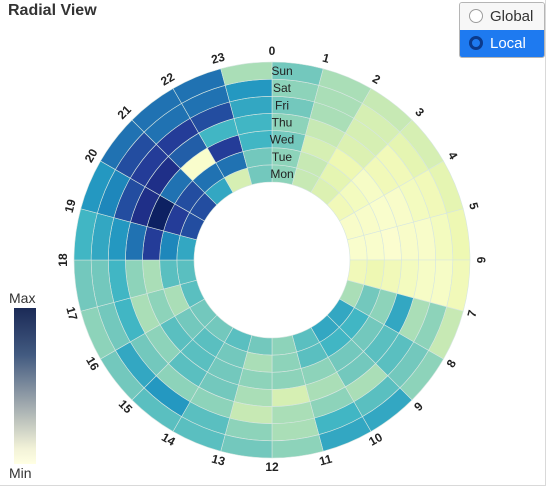  What do you see at coordinates (282, 140) in the screenshot?
I see `day-label-wed: Wed` at bounding box center [282, 140].